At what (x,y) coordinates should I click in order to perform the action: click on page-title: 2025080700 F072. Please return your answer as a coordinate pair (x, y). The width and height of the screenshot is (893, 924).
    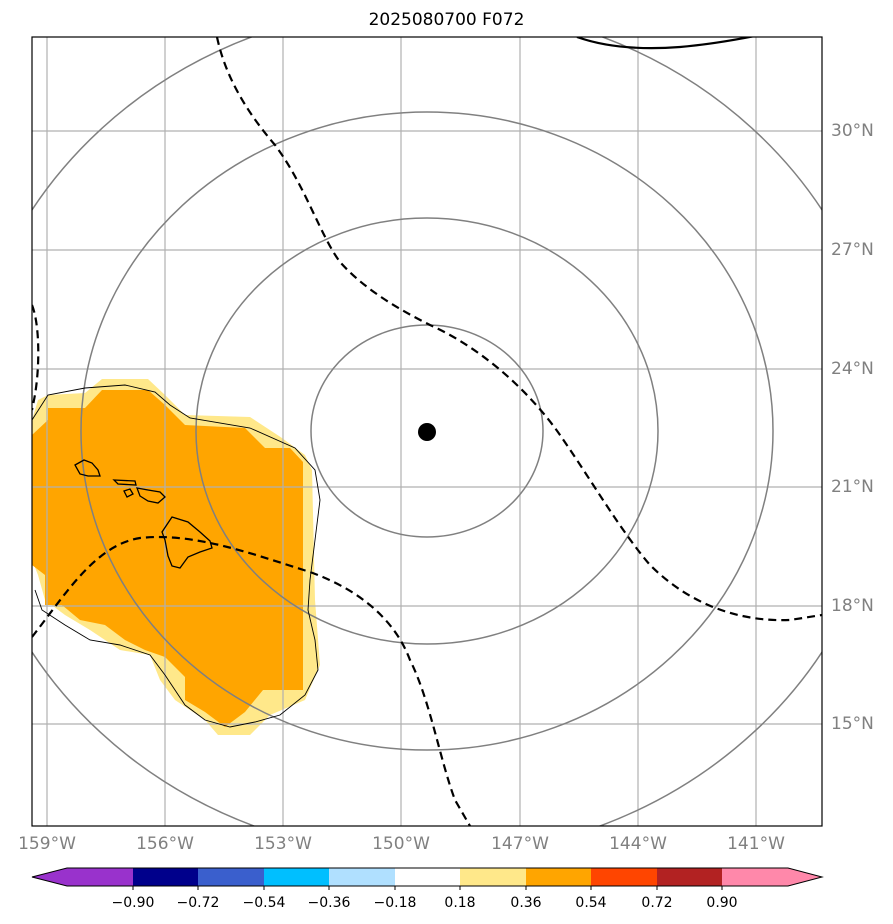
    Looking at the image, I should click on (446, 20).